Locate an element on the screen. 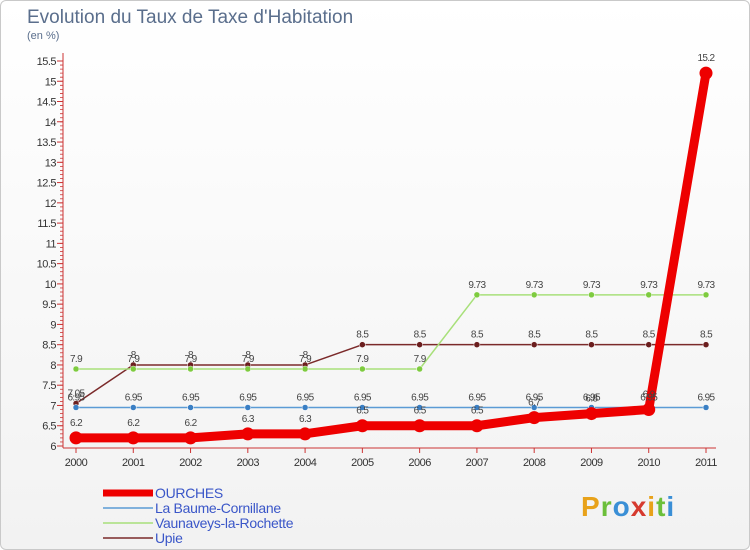 The width and height of the screenshot is (750, 550). x-tick-label: 2007 is located at coordinates (477, 463).